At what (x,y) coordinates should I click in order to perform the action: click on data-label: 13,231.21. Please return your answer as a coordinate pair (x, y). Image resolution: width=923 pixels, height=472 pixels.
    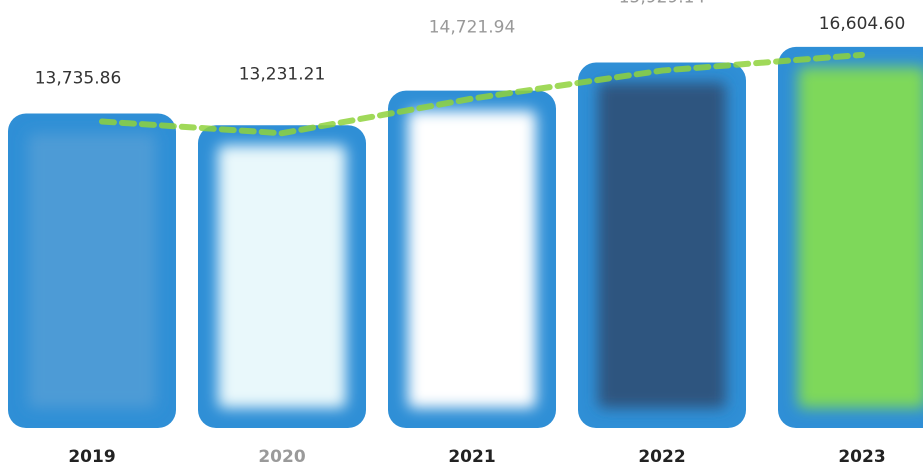
    Looking at the image, I should click on (282, 74).